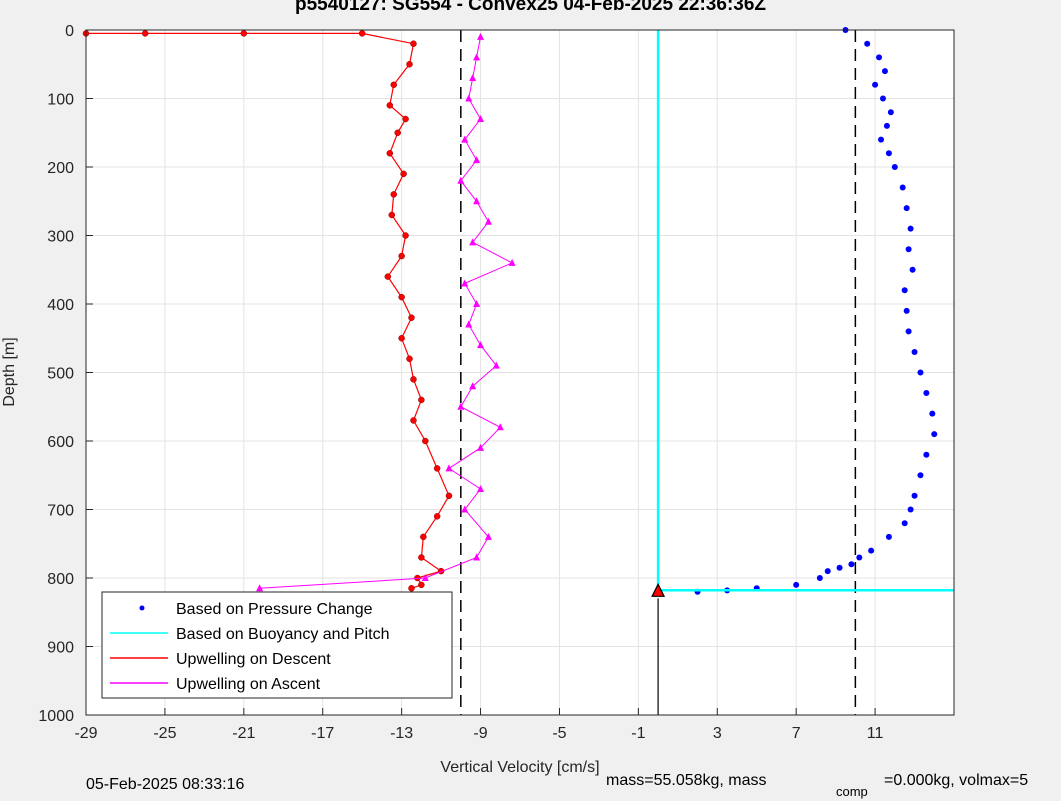 The image size is (1061, 801). What do you see at coordinates (243, 733) in the screenshot?
I see `x-tick-label: -21` at bounding box center [243, 733].